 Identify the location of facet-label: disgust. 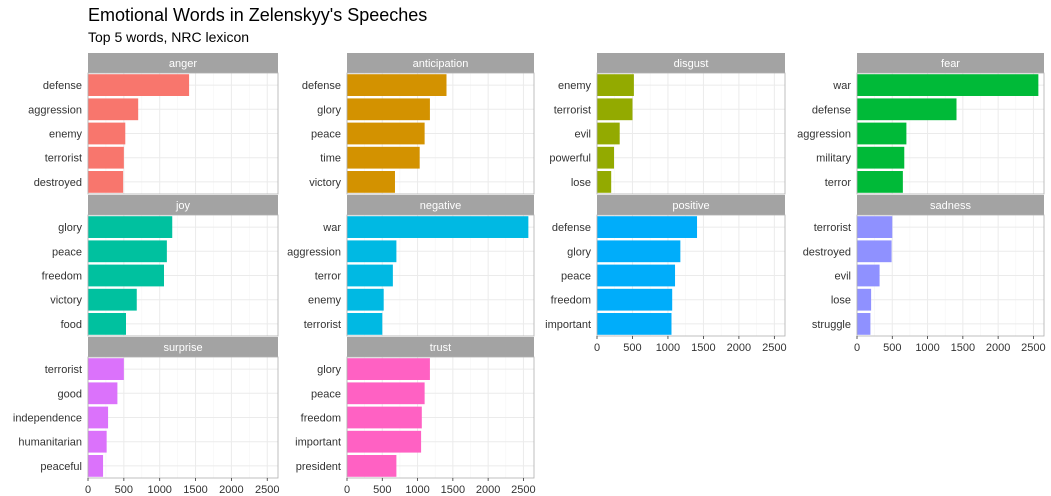
(691, 64).